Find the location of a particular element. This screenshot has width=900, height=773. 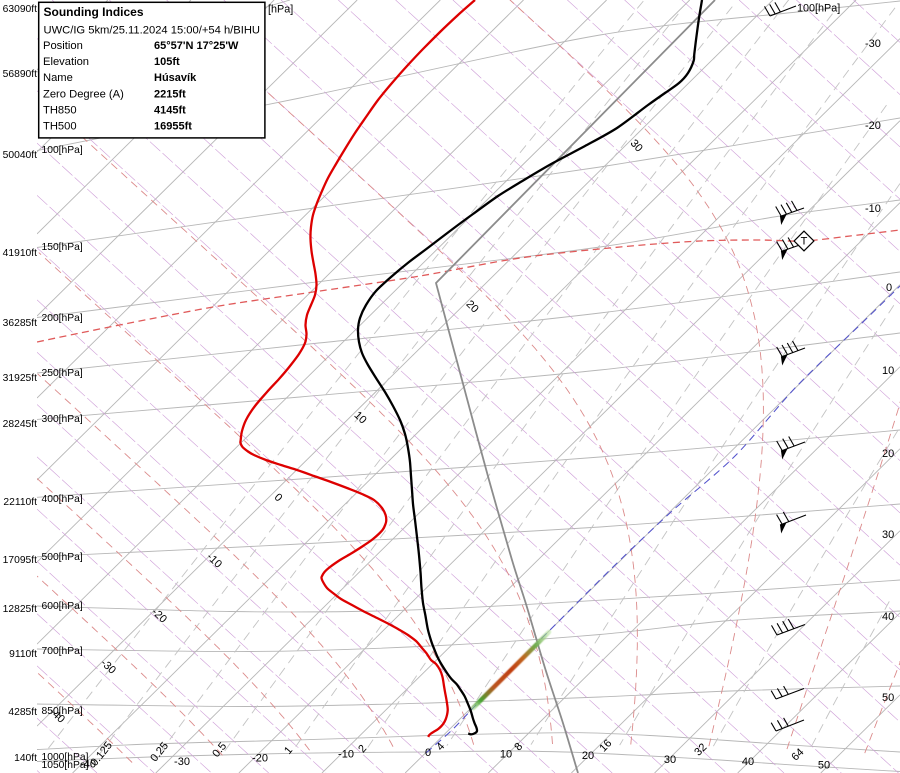

svg-text: T is located at coordinates (804, 242).